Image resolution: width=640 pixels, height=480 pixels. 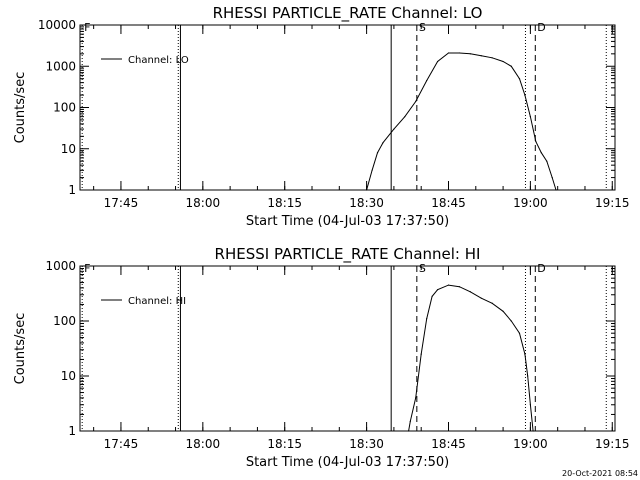 I want to click on legend-label: Channel: LO, so click(x=158, y=60).